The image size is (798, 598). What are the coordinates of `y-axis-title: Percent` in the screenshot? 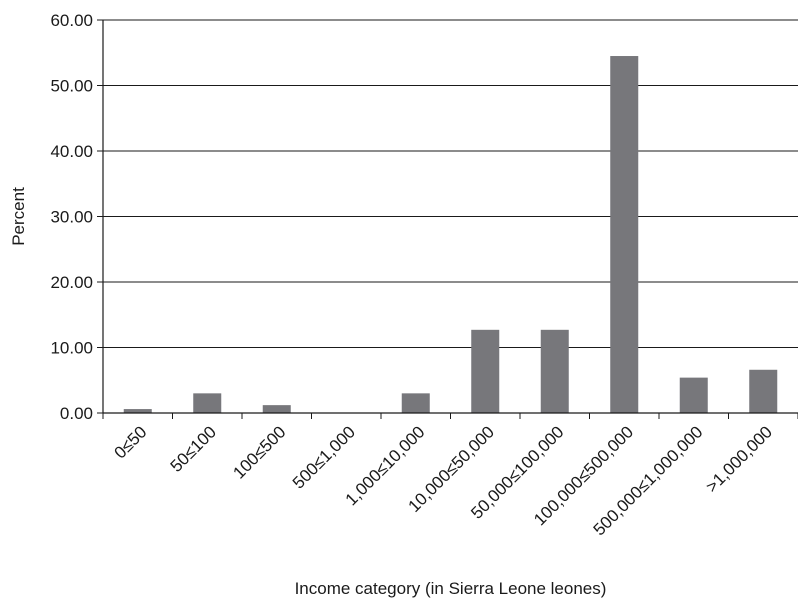 It's located at (18, 216).